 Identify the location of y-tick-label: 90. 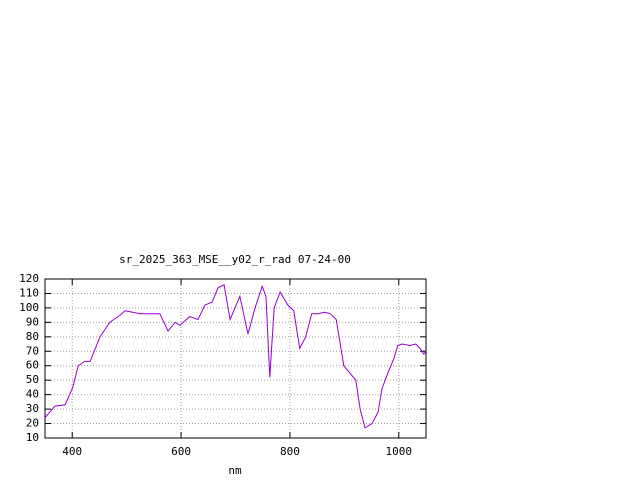
(32, 321).